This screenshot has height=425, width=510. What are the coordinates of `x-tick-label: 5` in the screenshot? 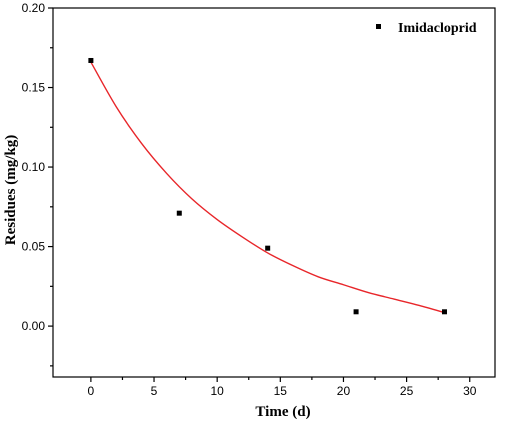 It's located at (154, 391).